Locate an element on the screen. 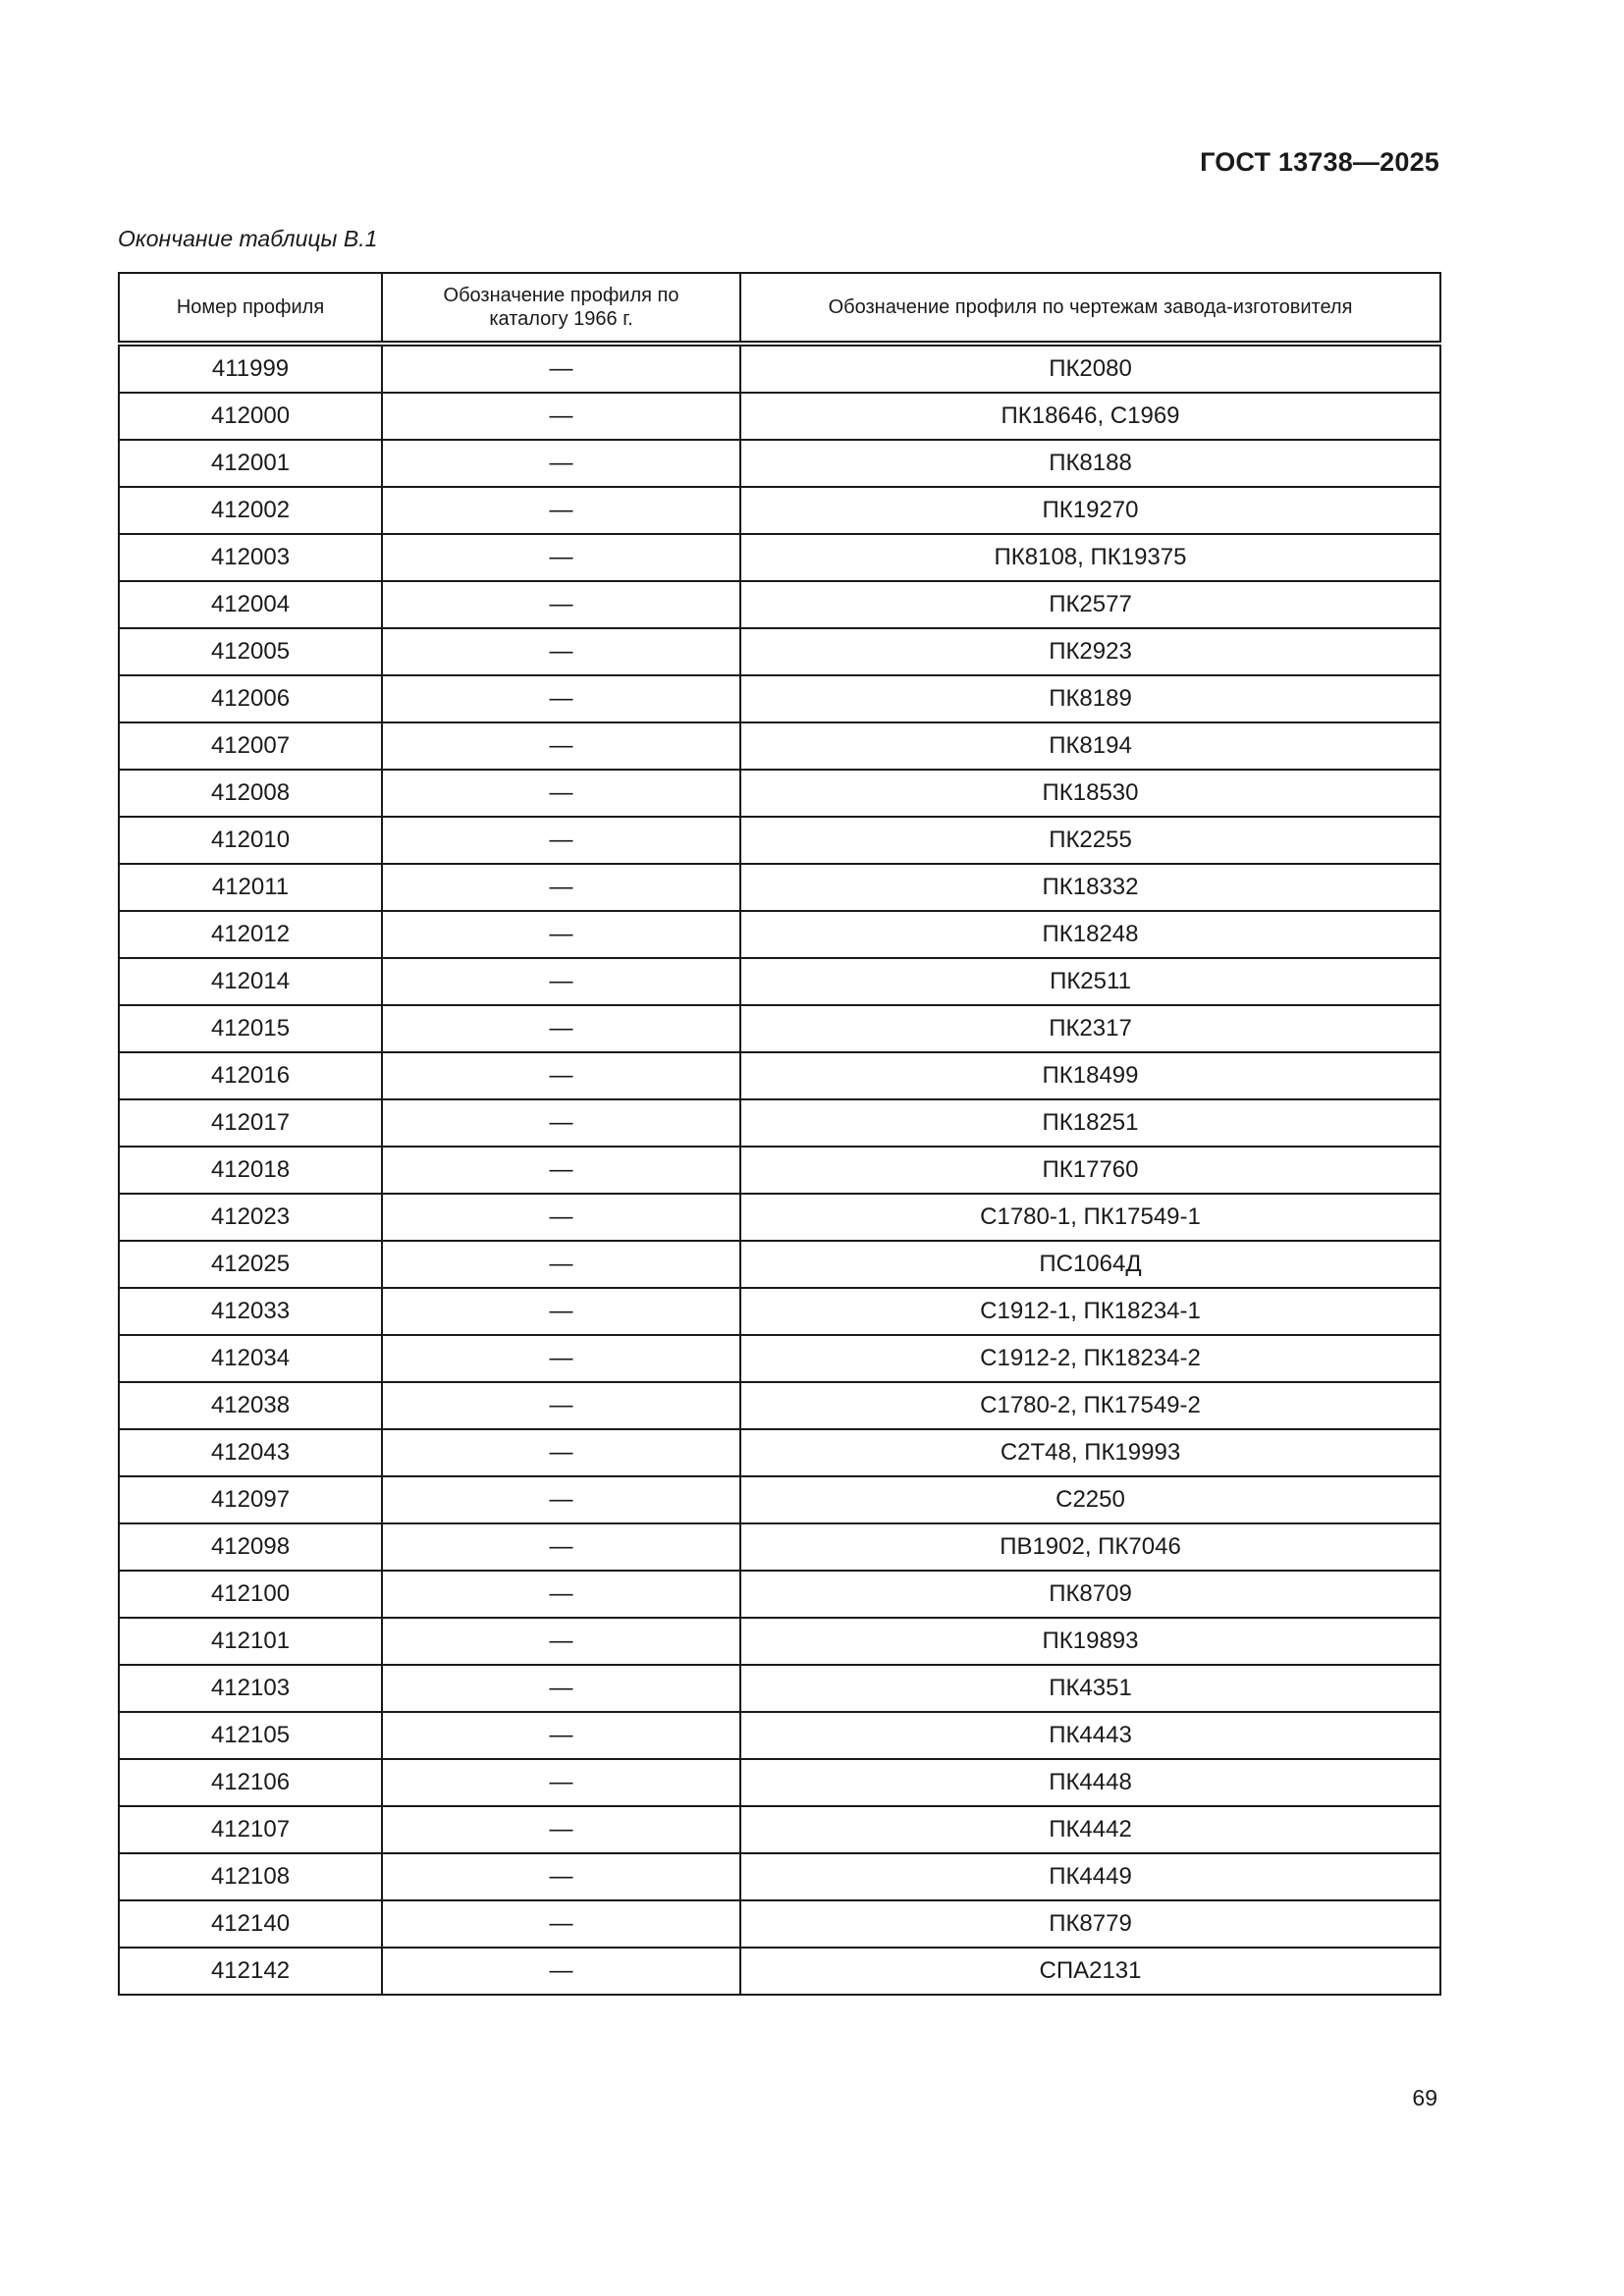  cell-manufacturer-drawing: ПК18499 is located at coordinates (1090, 1075).